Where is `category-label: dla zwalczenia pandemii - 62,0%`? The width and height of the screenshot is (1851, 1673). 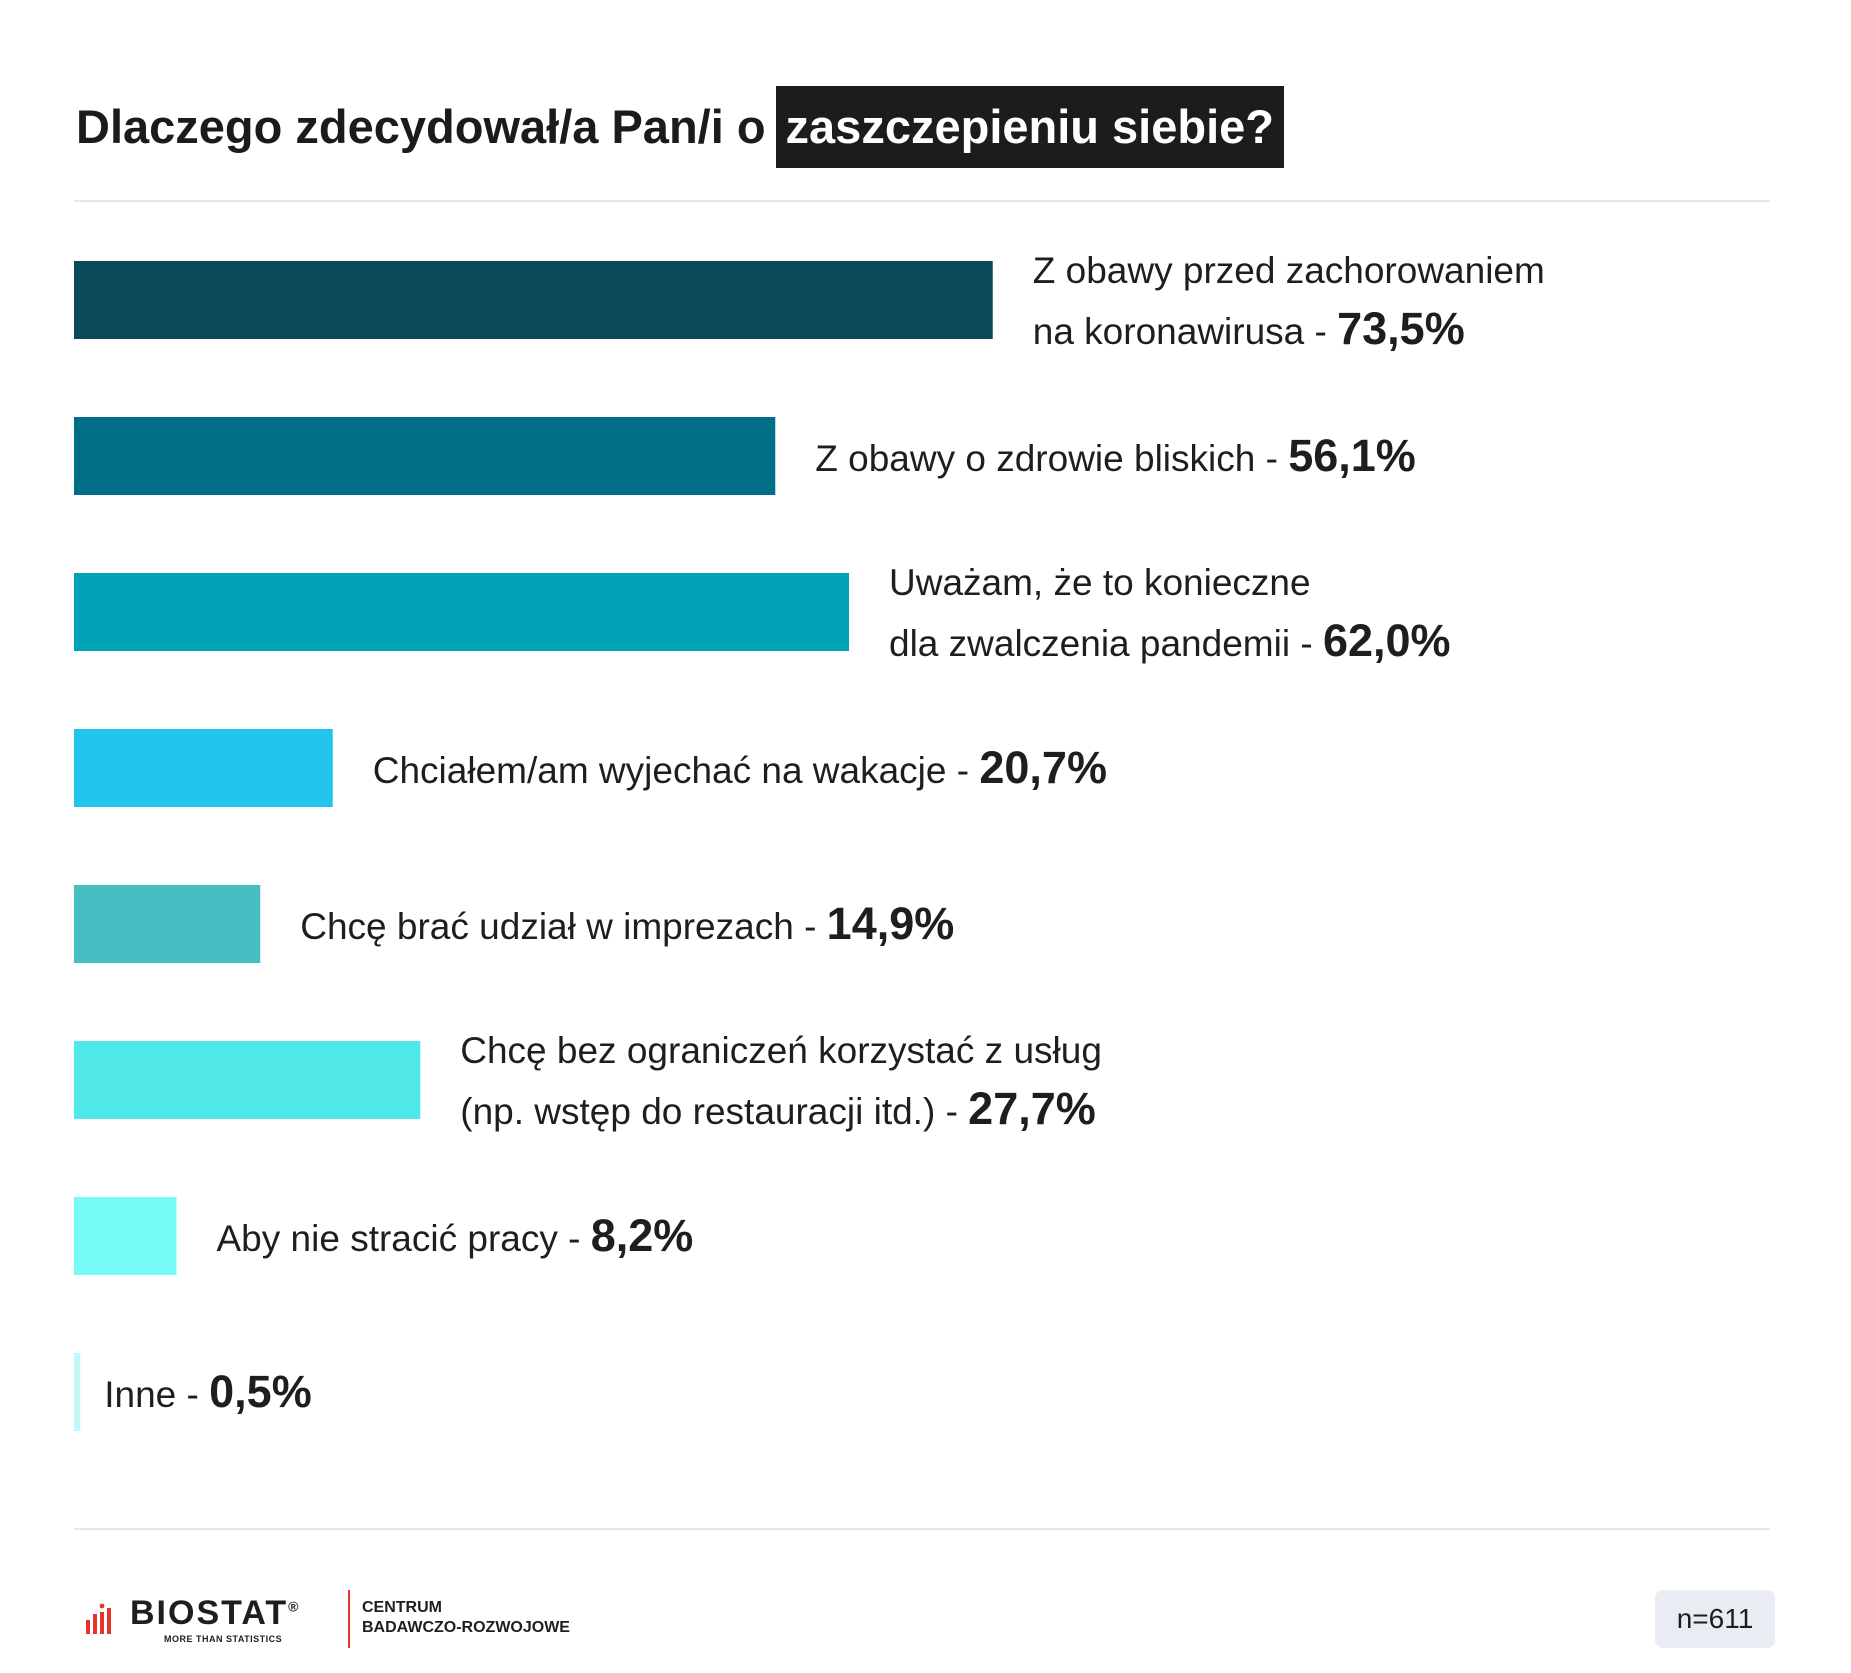
category-label: dla zwalczenia pandemii - 62,0% is located at coordinates (1170, 640).